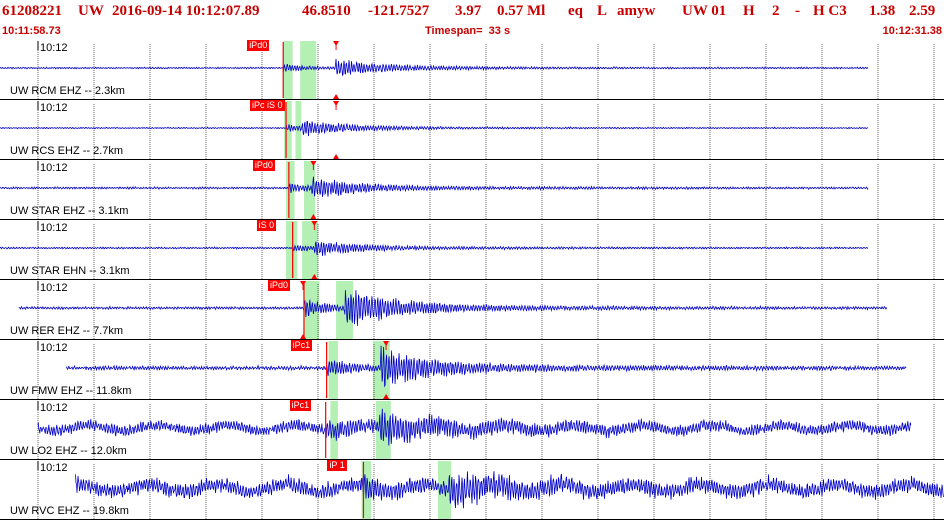 Image resolution: width=944 pixels, height=520 pixels. Describe the element at coordinates (67, 151) in the screenshot. I see `station-channel-label: UW RCS EHZ -- 2.7km` at that location.